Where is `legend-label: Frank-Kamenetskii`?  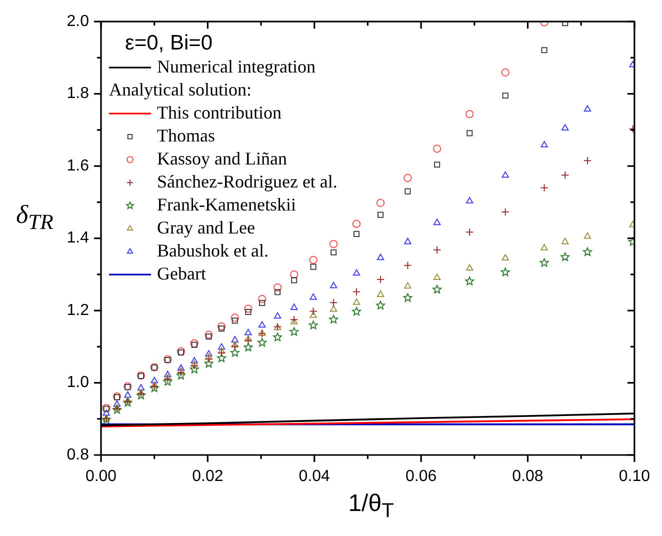 legend-label: Frank-Kamenetskii is located at coordinates (226, 204).